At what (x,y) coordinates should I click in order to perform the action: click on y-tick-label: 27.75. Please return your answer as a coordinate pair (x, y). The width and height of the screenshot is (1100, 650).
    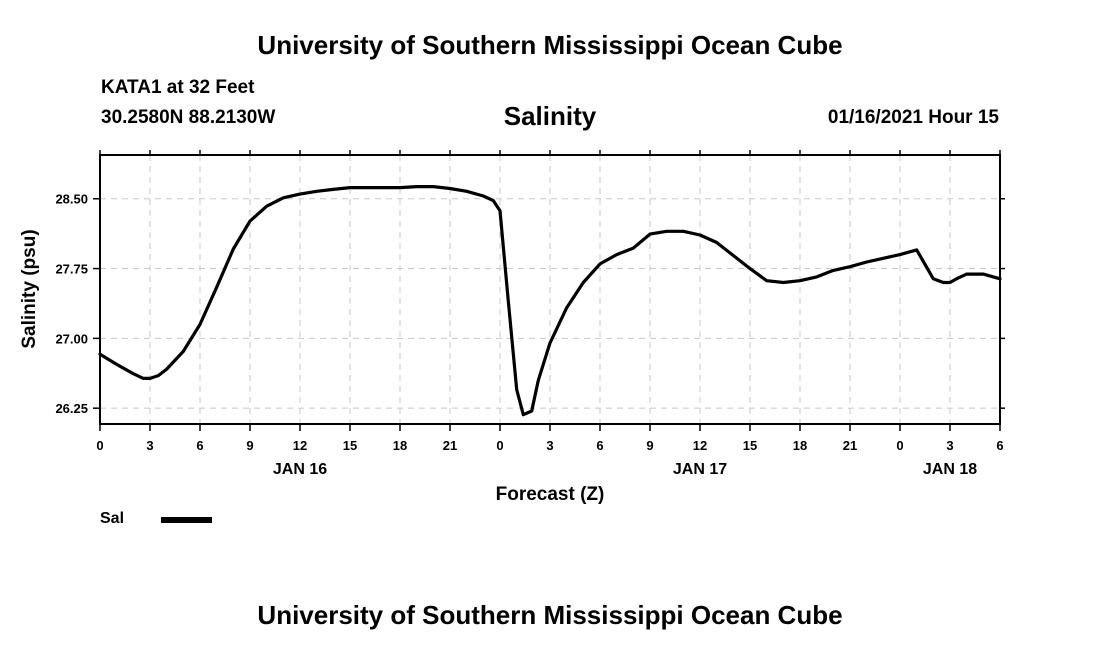
    Looking at the image, I should click on (71, 269).